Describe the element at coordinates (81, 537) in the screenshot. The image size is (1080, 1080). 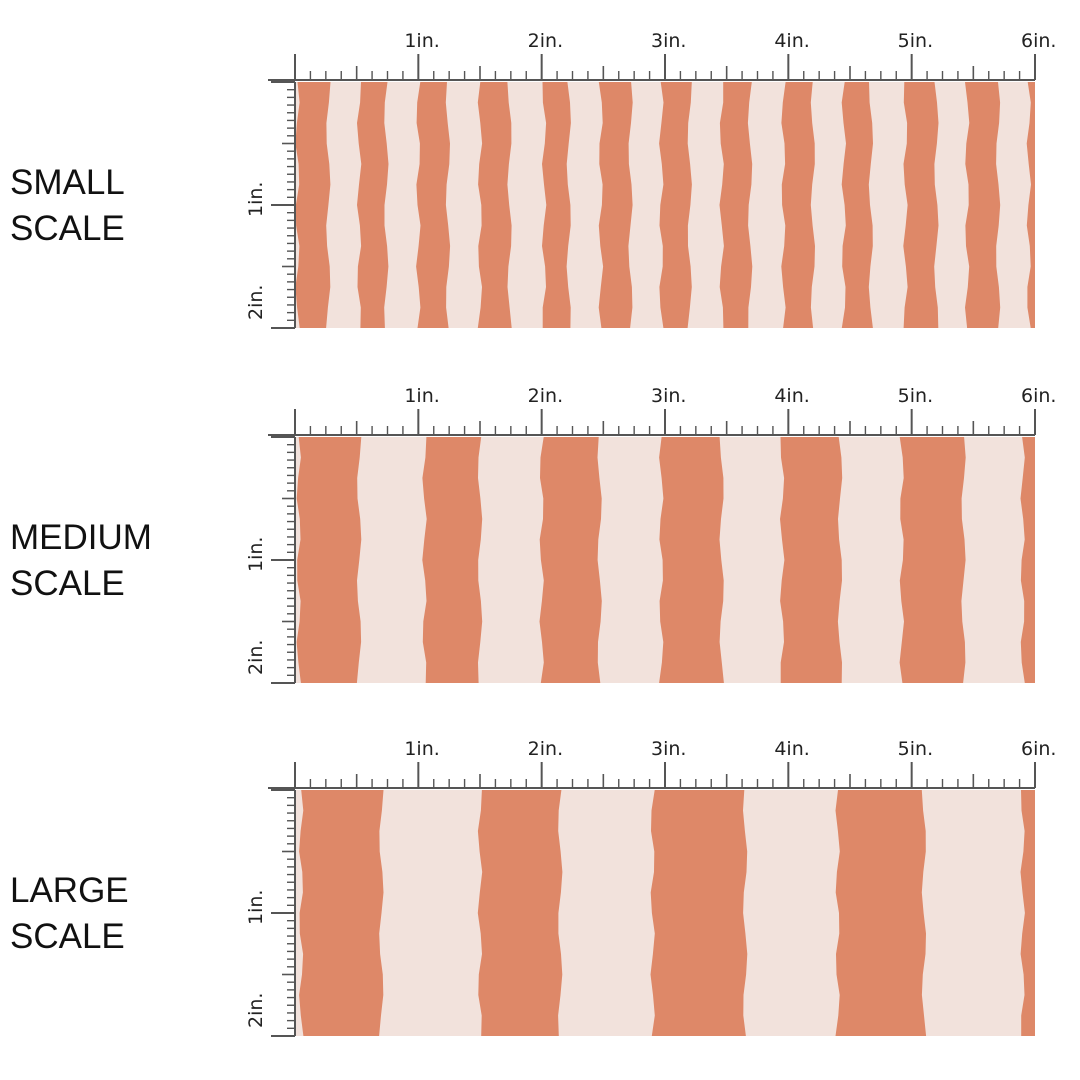
I see `scale-label-line-1: MEDIUM` at that location.